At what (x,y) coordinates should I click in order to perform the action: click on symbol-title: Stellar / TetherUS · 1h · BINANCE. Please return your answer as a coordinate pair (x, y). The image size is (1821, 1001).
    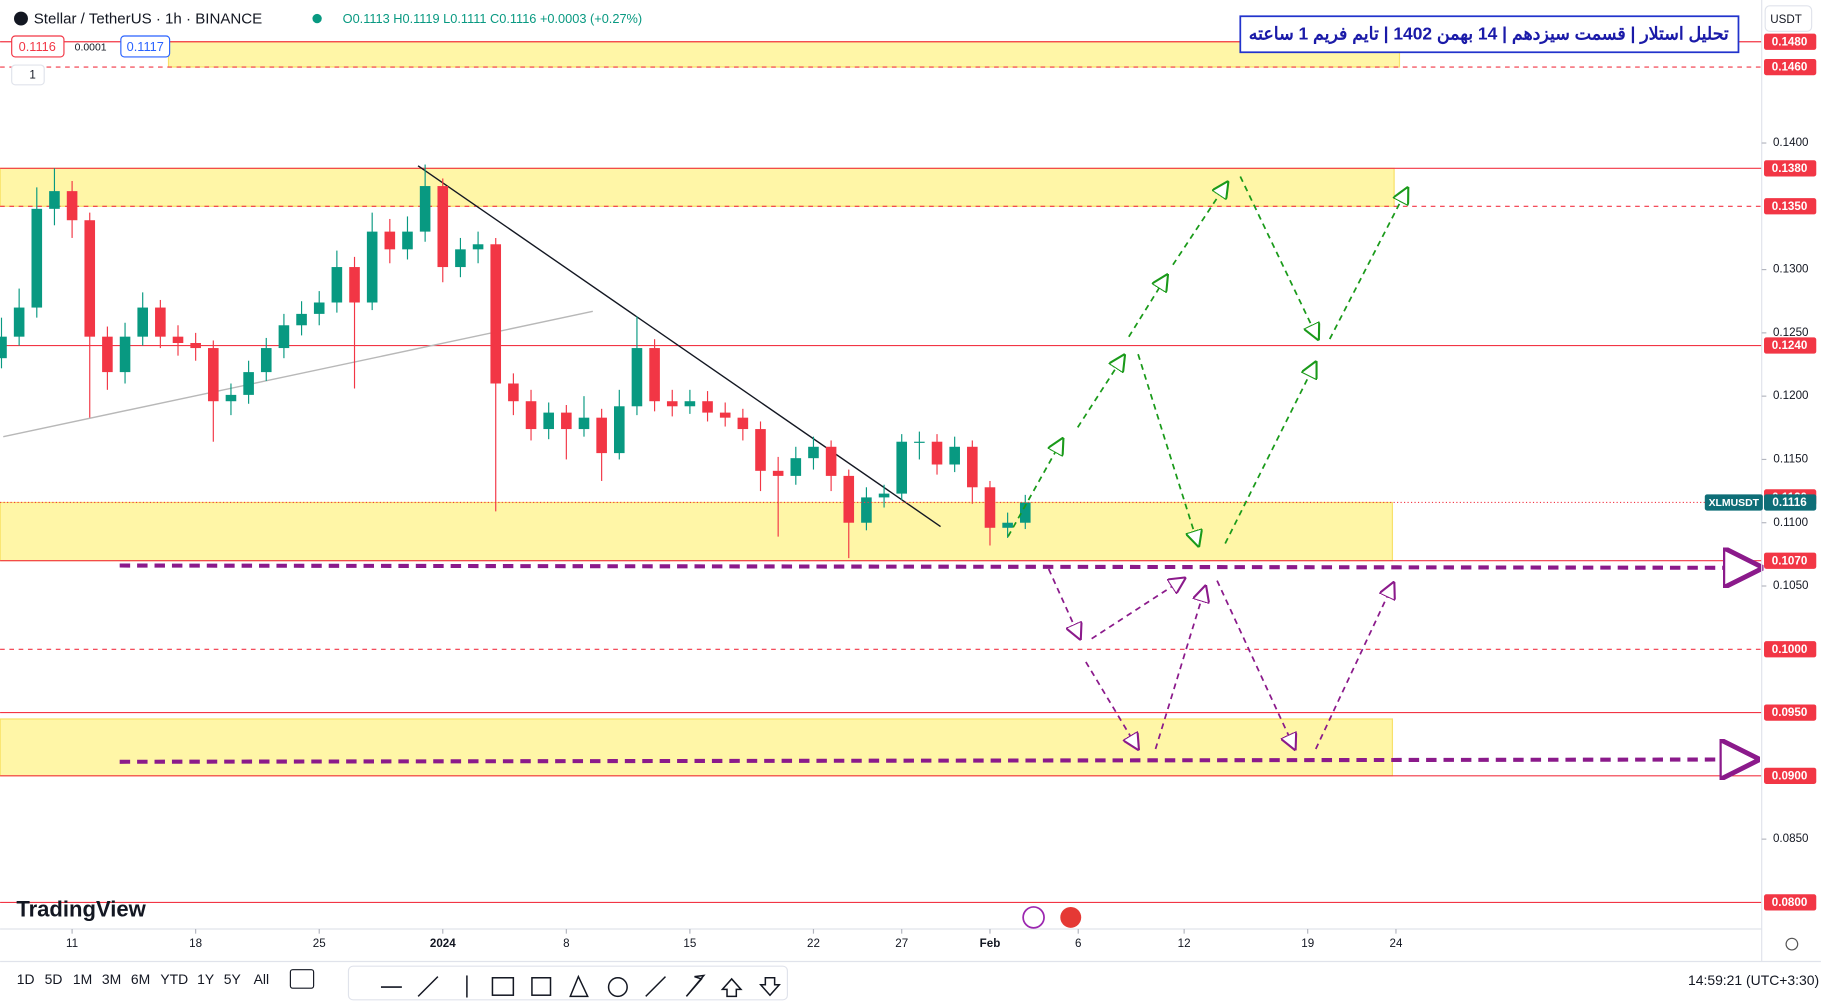
    Looking at the image, I should click on (148, 19).